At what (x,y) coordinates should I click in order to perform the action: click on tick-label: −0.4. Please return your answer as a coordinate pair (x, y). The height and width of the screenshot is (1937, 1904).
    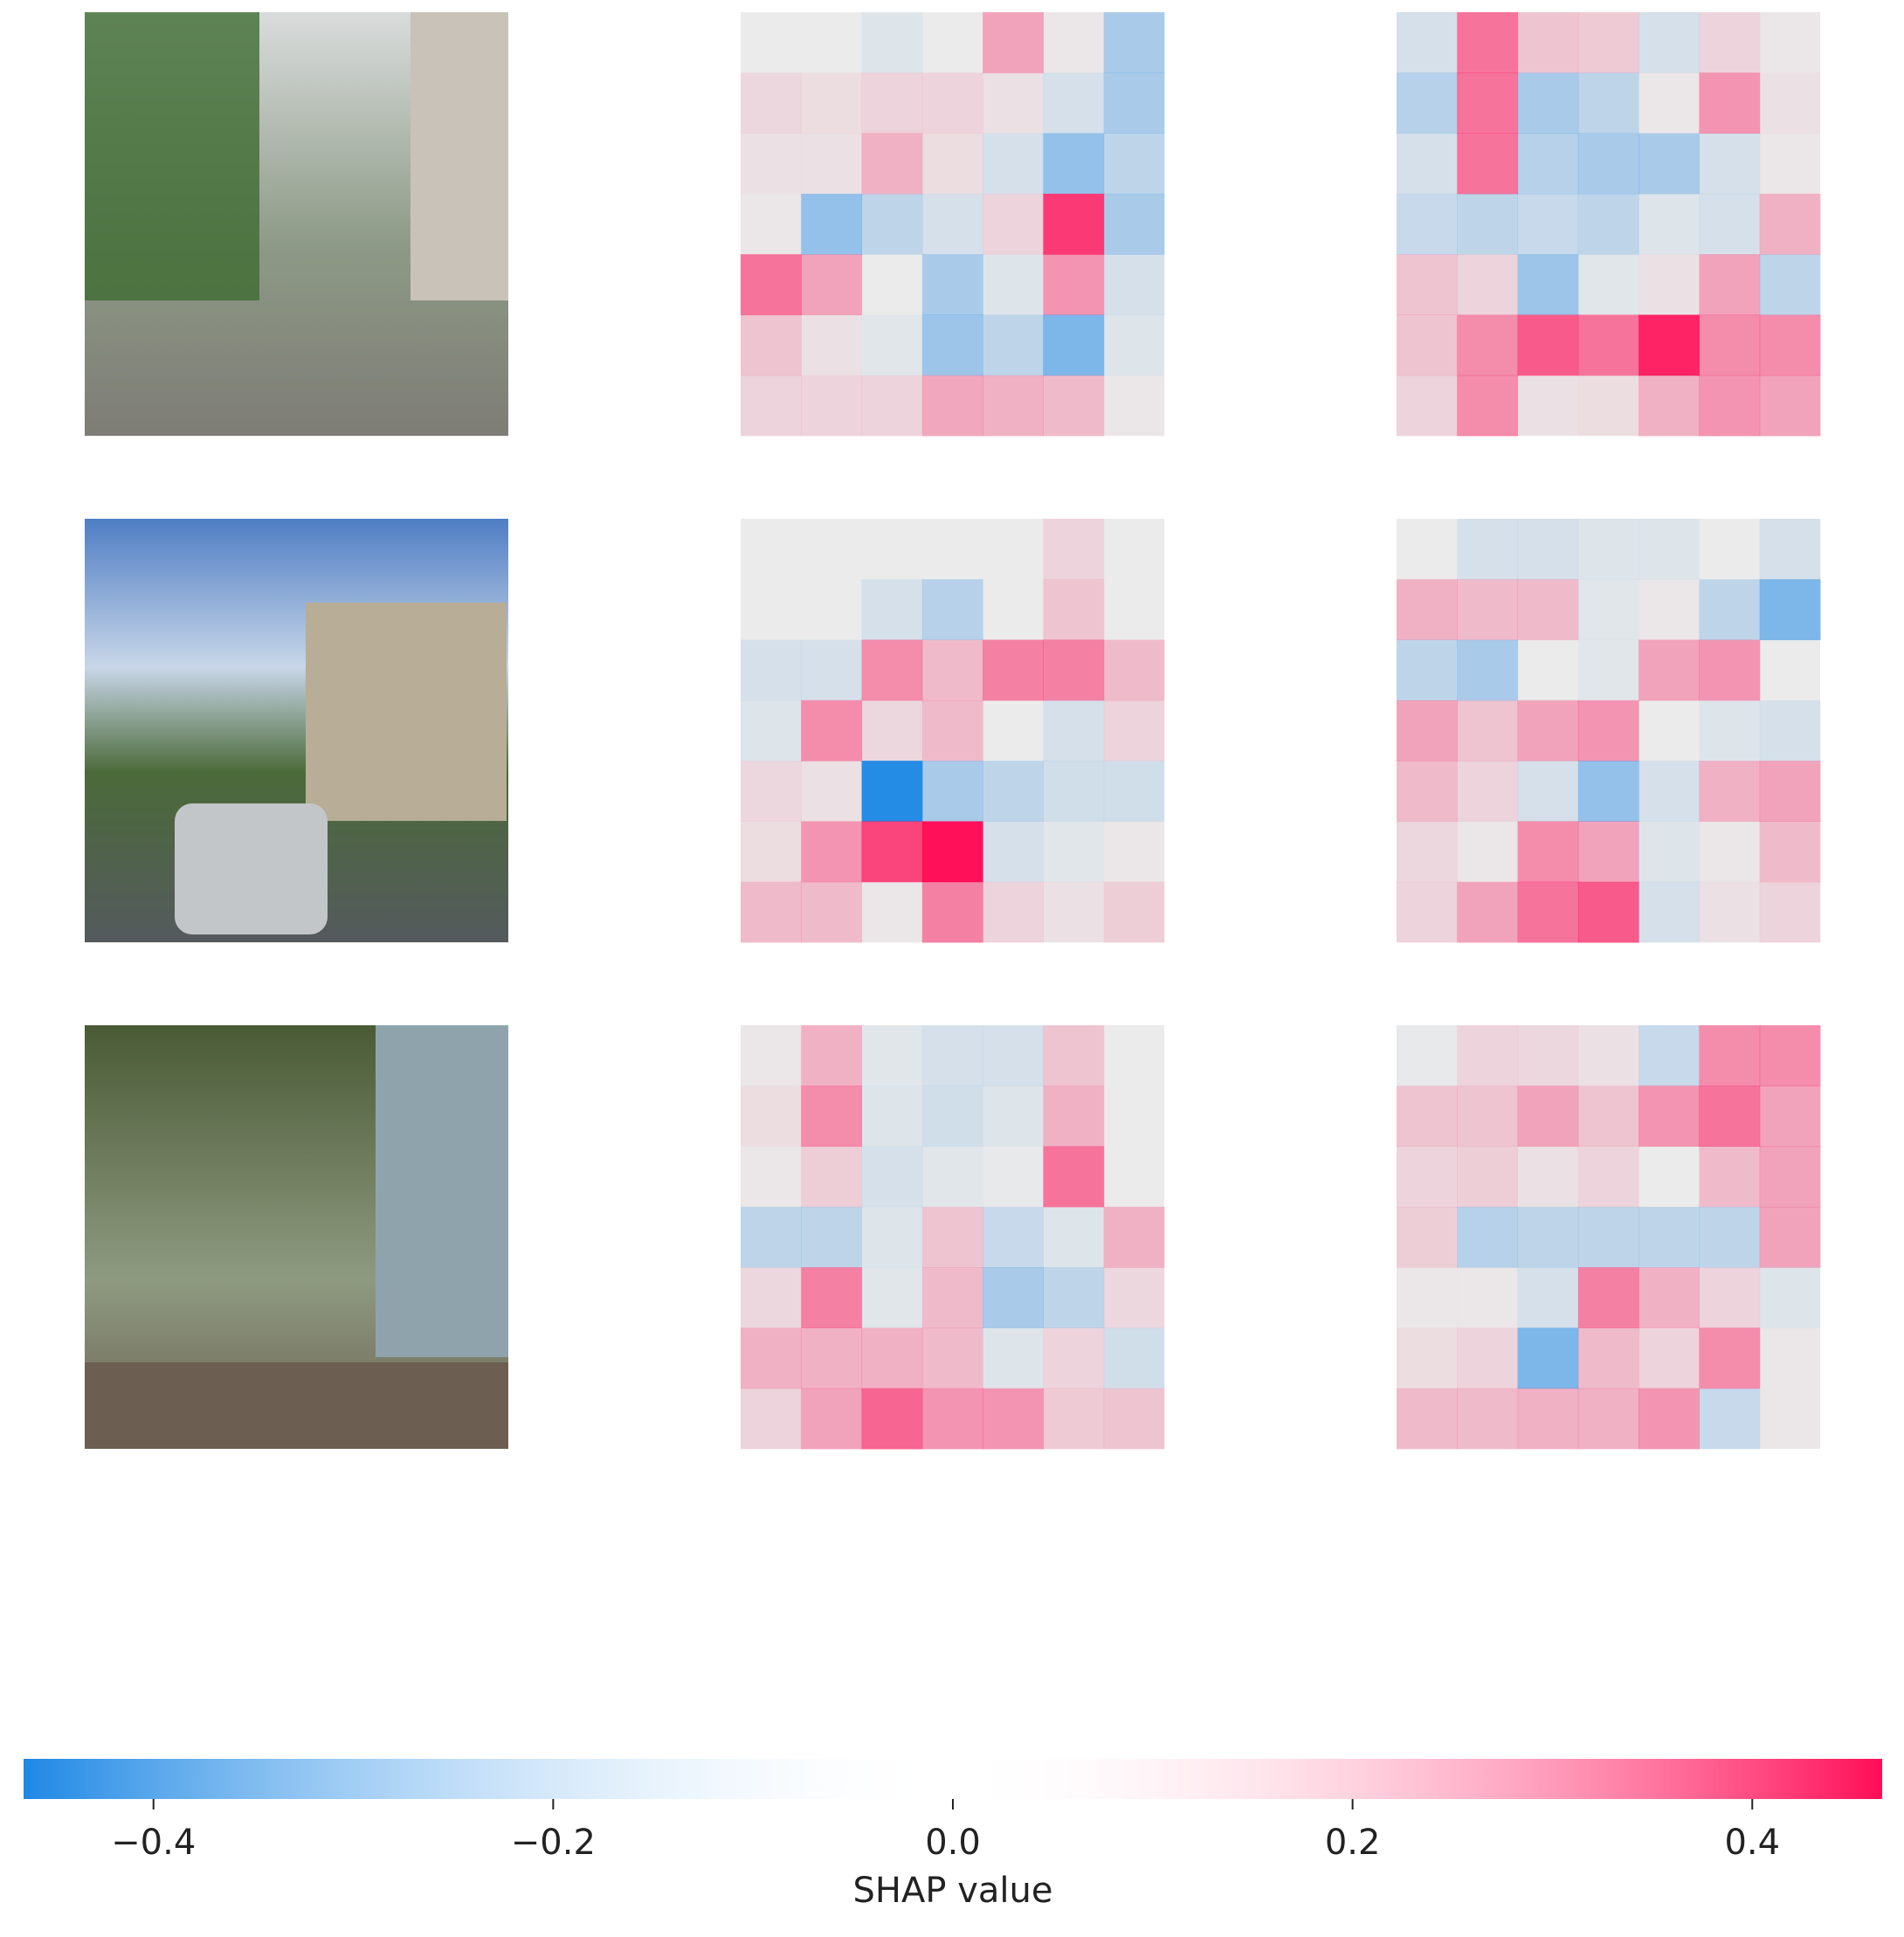
    Looking at the image, I should click on (153, 1843).